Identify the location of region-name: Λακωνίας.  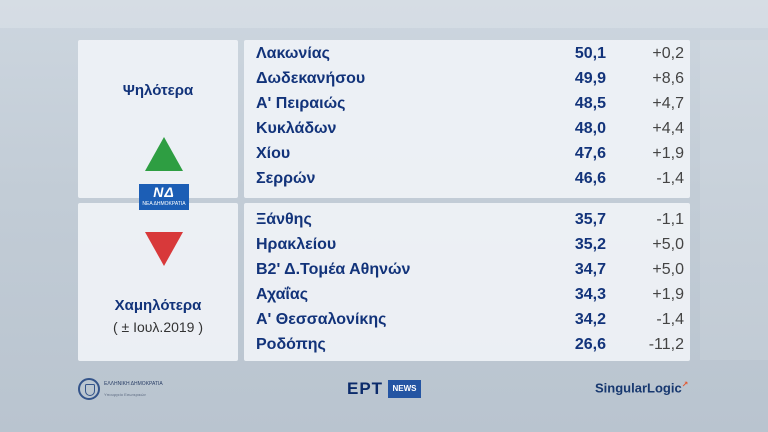
(293, 53).